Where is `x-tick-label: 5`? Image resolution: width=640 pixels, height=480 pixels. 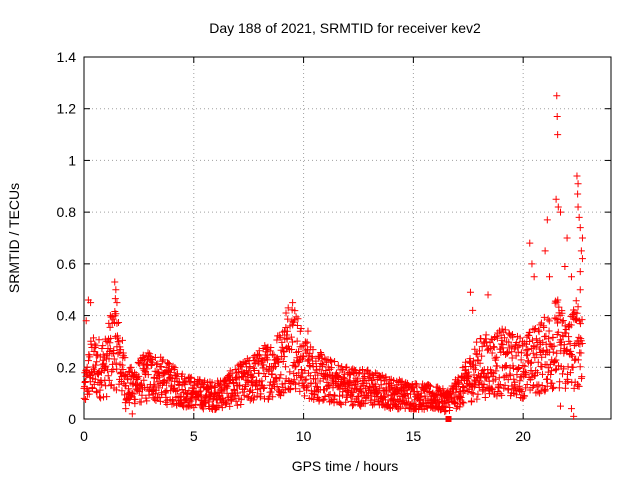
x-tick-label: 5 is located at coordinates (194, 436).